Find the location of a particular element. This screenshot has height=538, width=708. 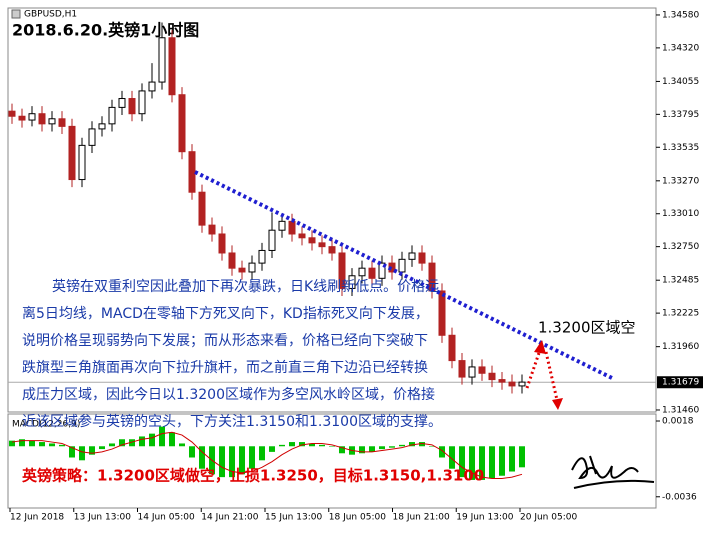

symbol-icon is located at coordinates (16, 14).